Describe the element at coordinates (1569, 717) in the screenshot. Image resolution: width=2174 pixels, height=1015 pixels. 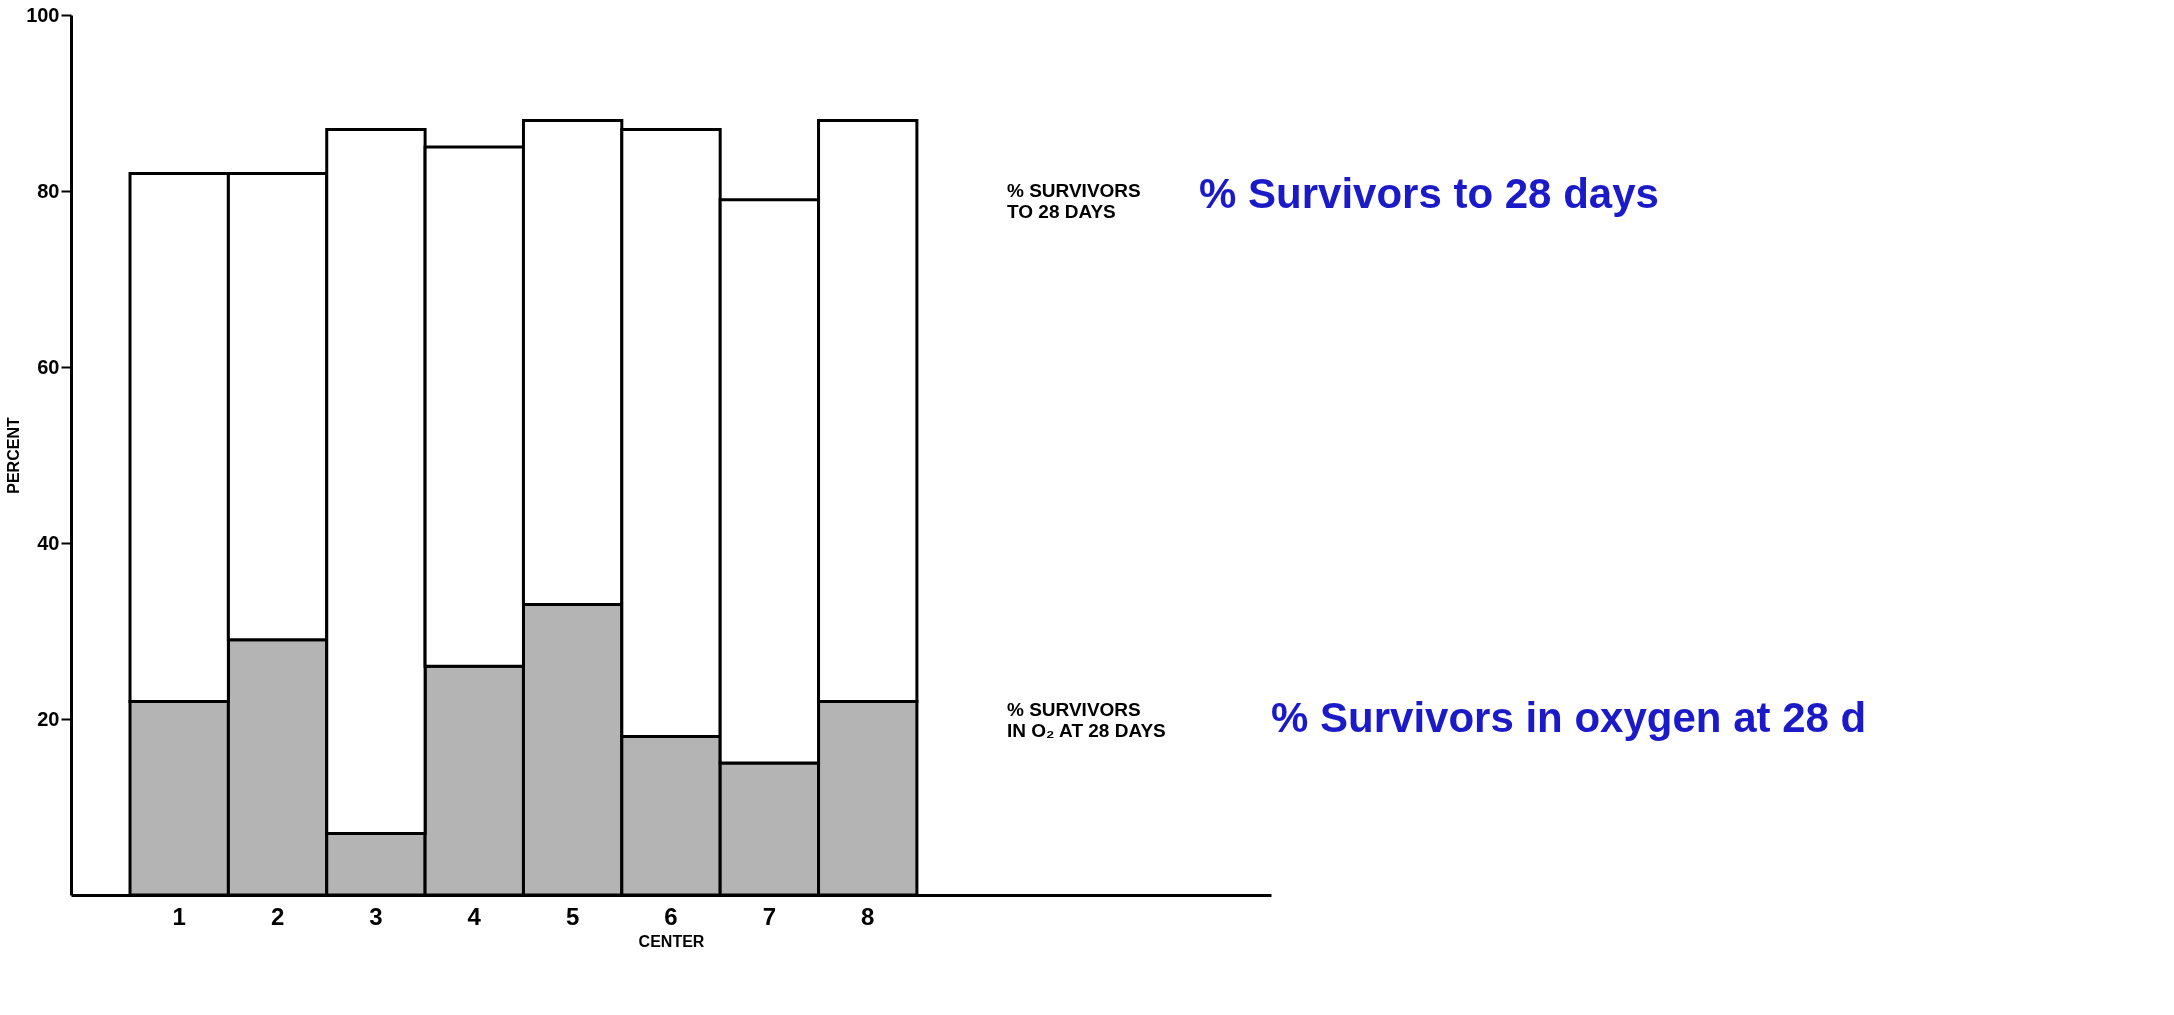
I see `text: % Survivors in oxygen at 28 d` at that location.